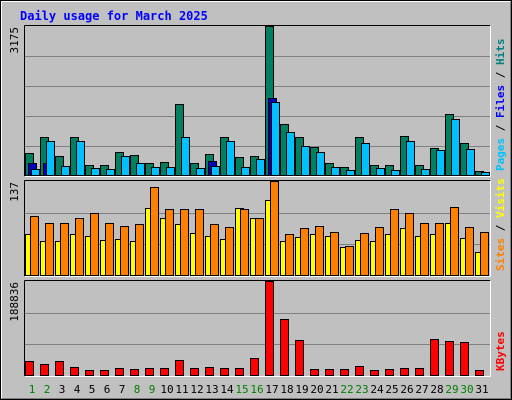 Image resolution: width=512 pixels, height=400 pixels. Describe the element at coordinates (500, 154) in the screenshot. I see `side-legend-part: Pages` at that location.